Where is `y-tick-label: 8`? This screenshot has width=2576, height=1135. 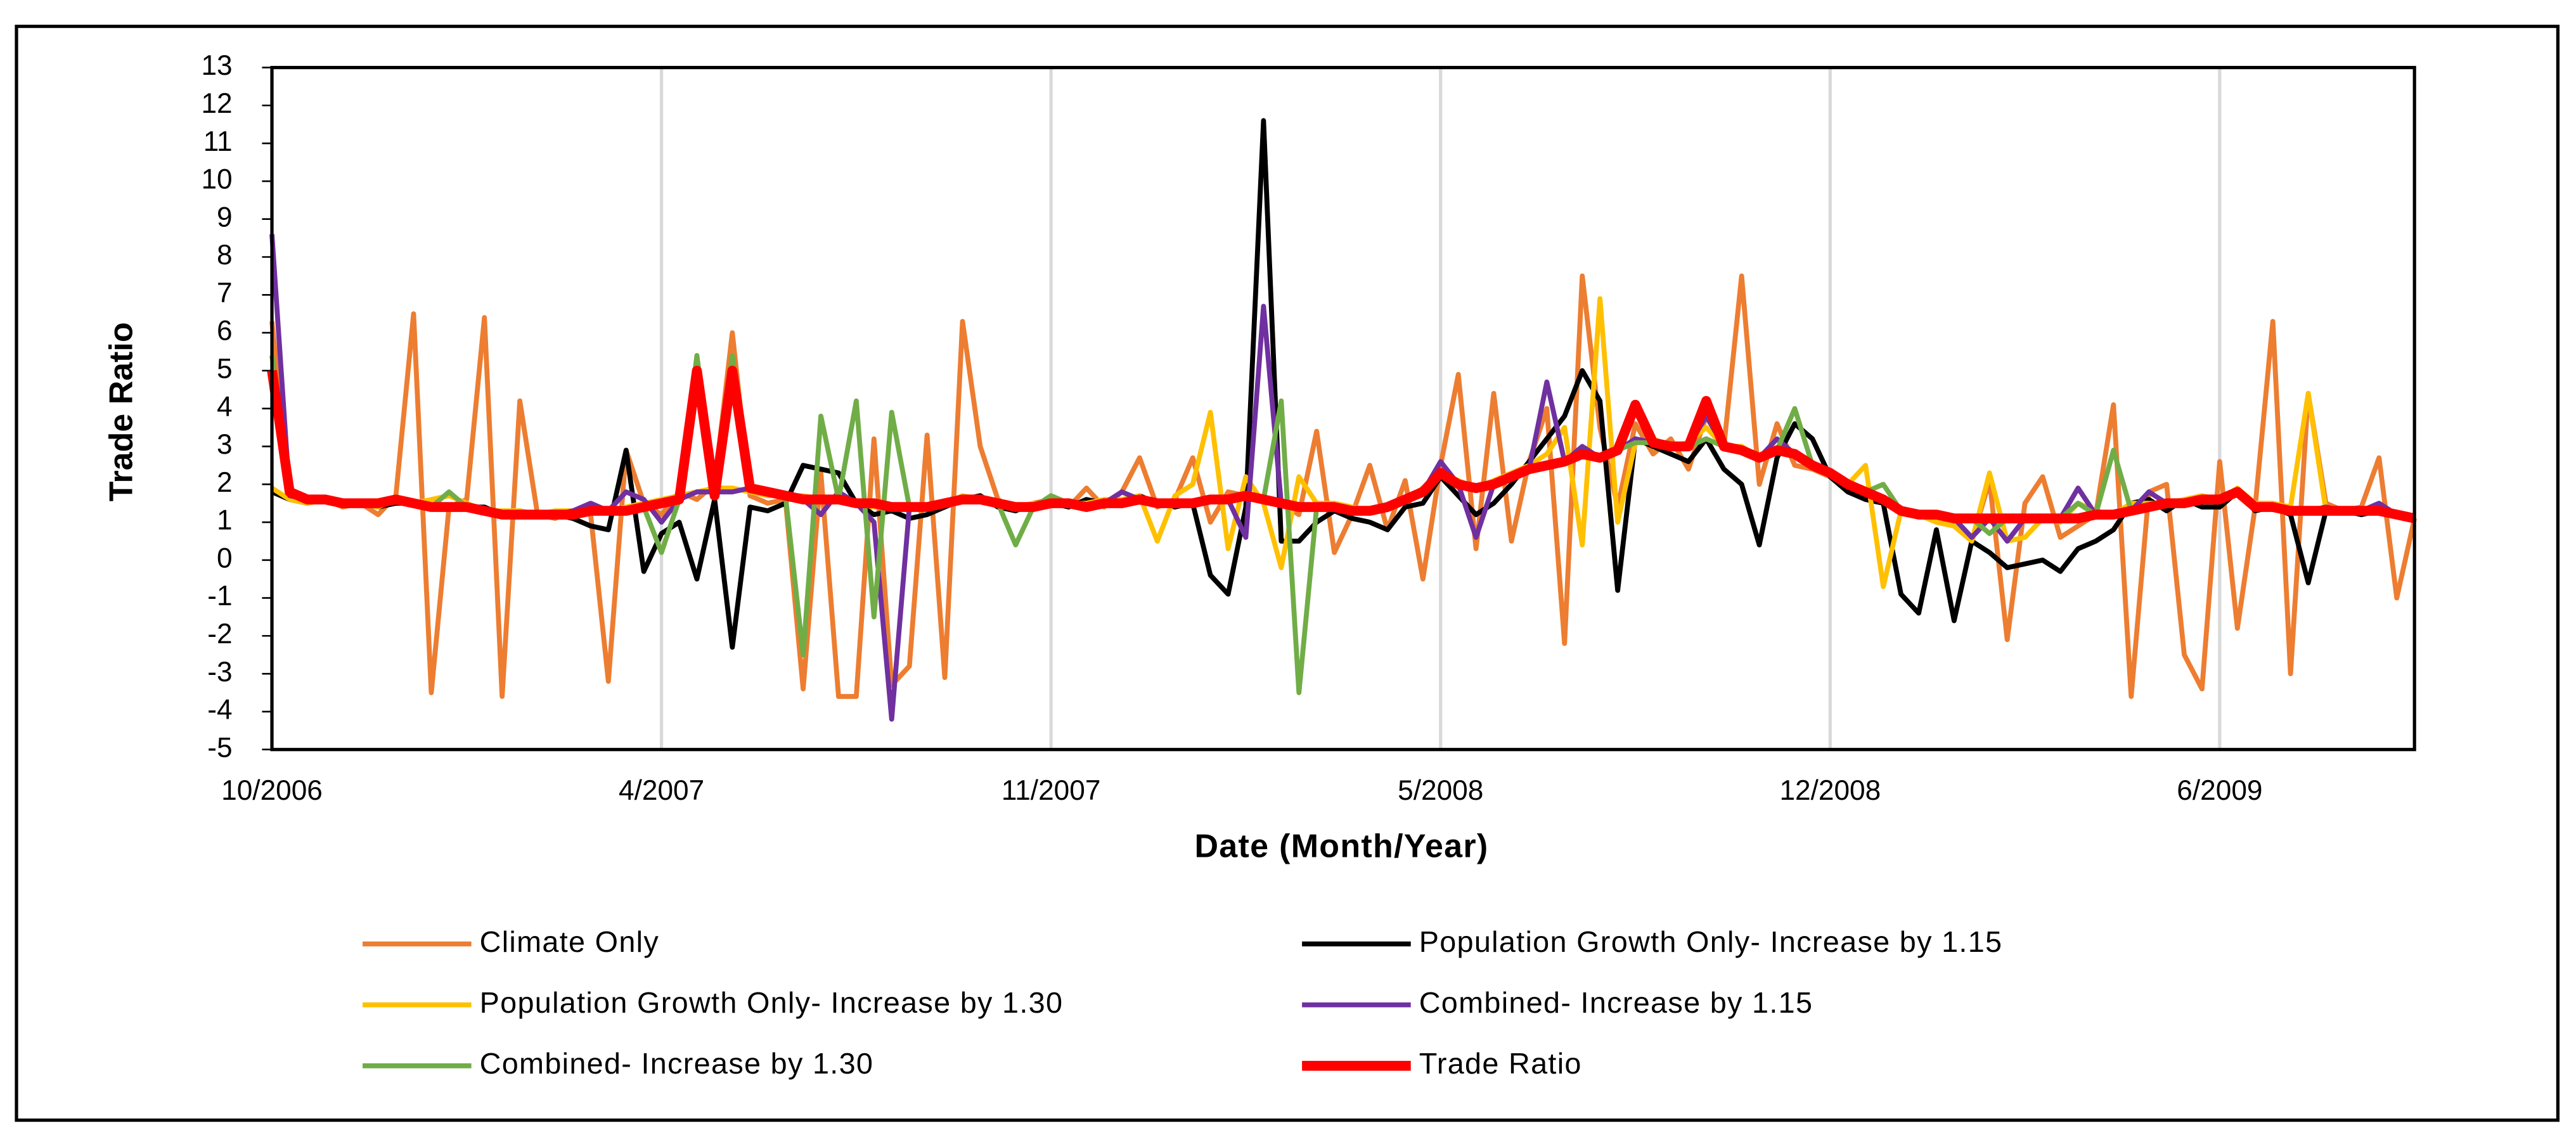
y-tick-label: 8 is located at coordinates (225, 255).